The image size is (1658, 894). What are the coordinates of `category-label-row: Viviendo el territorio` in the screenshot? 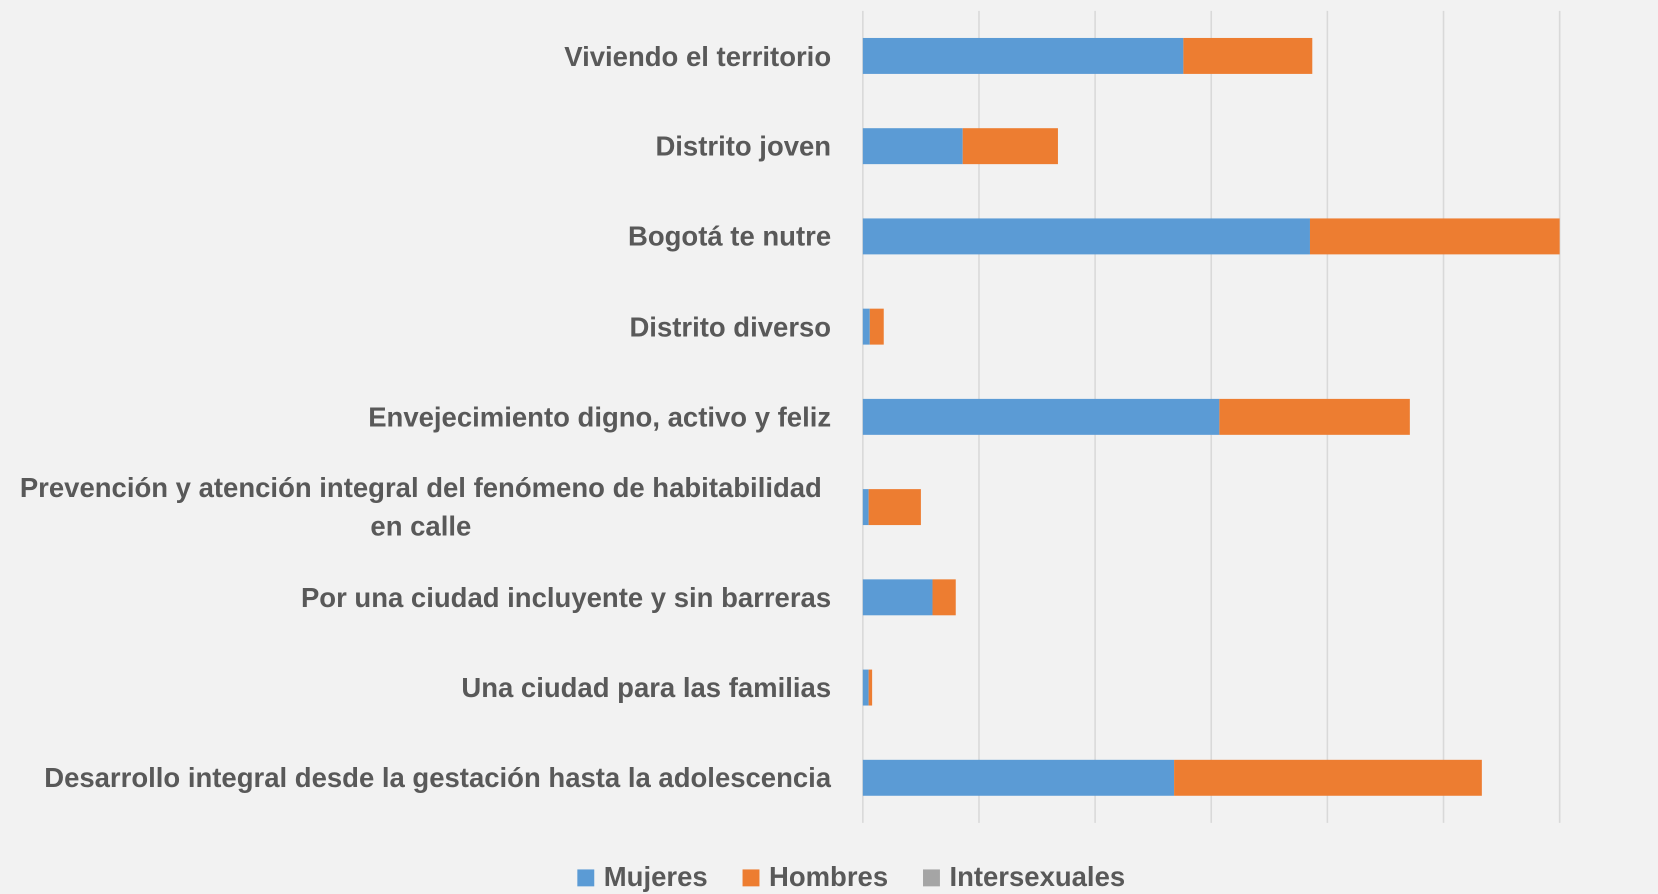 It's located at (421, 56).